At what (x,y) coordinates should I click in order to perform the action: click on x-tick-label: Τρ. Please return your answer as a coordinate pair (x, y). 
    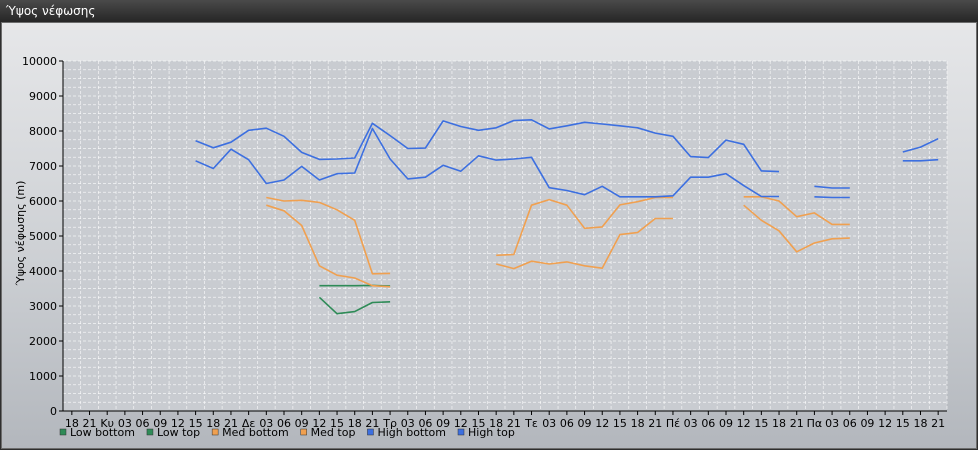
    Looking at the image, I should click on (389, 423).